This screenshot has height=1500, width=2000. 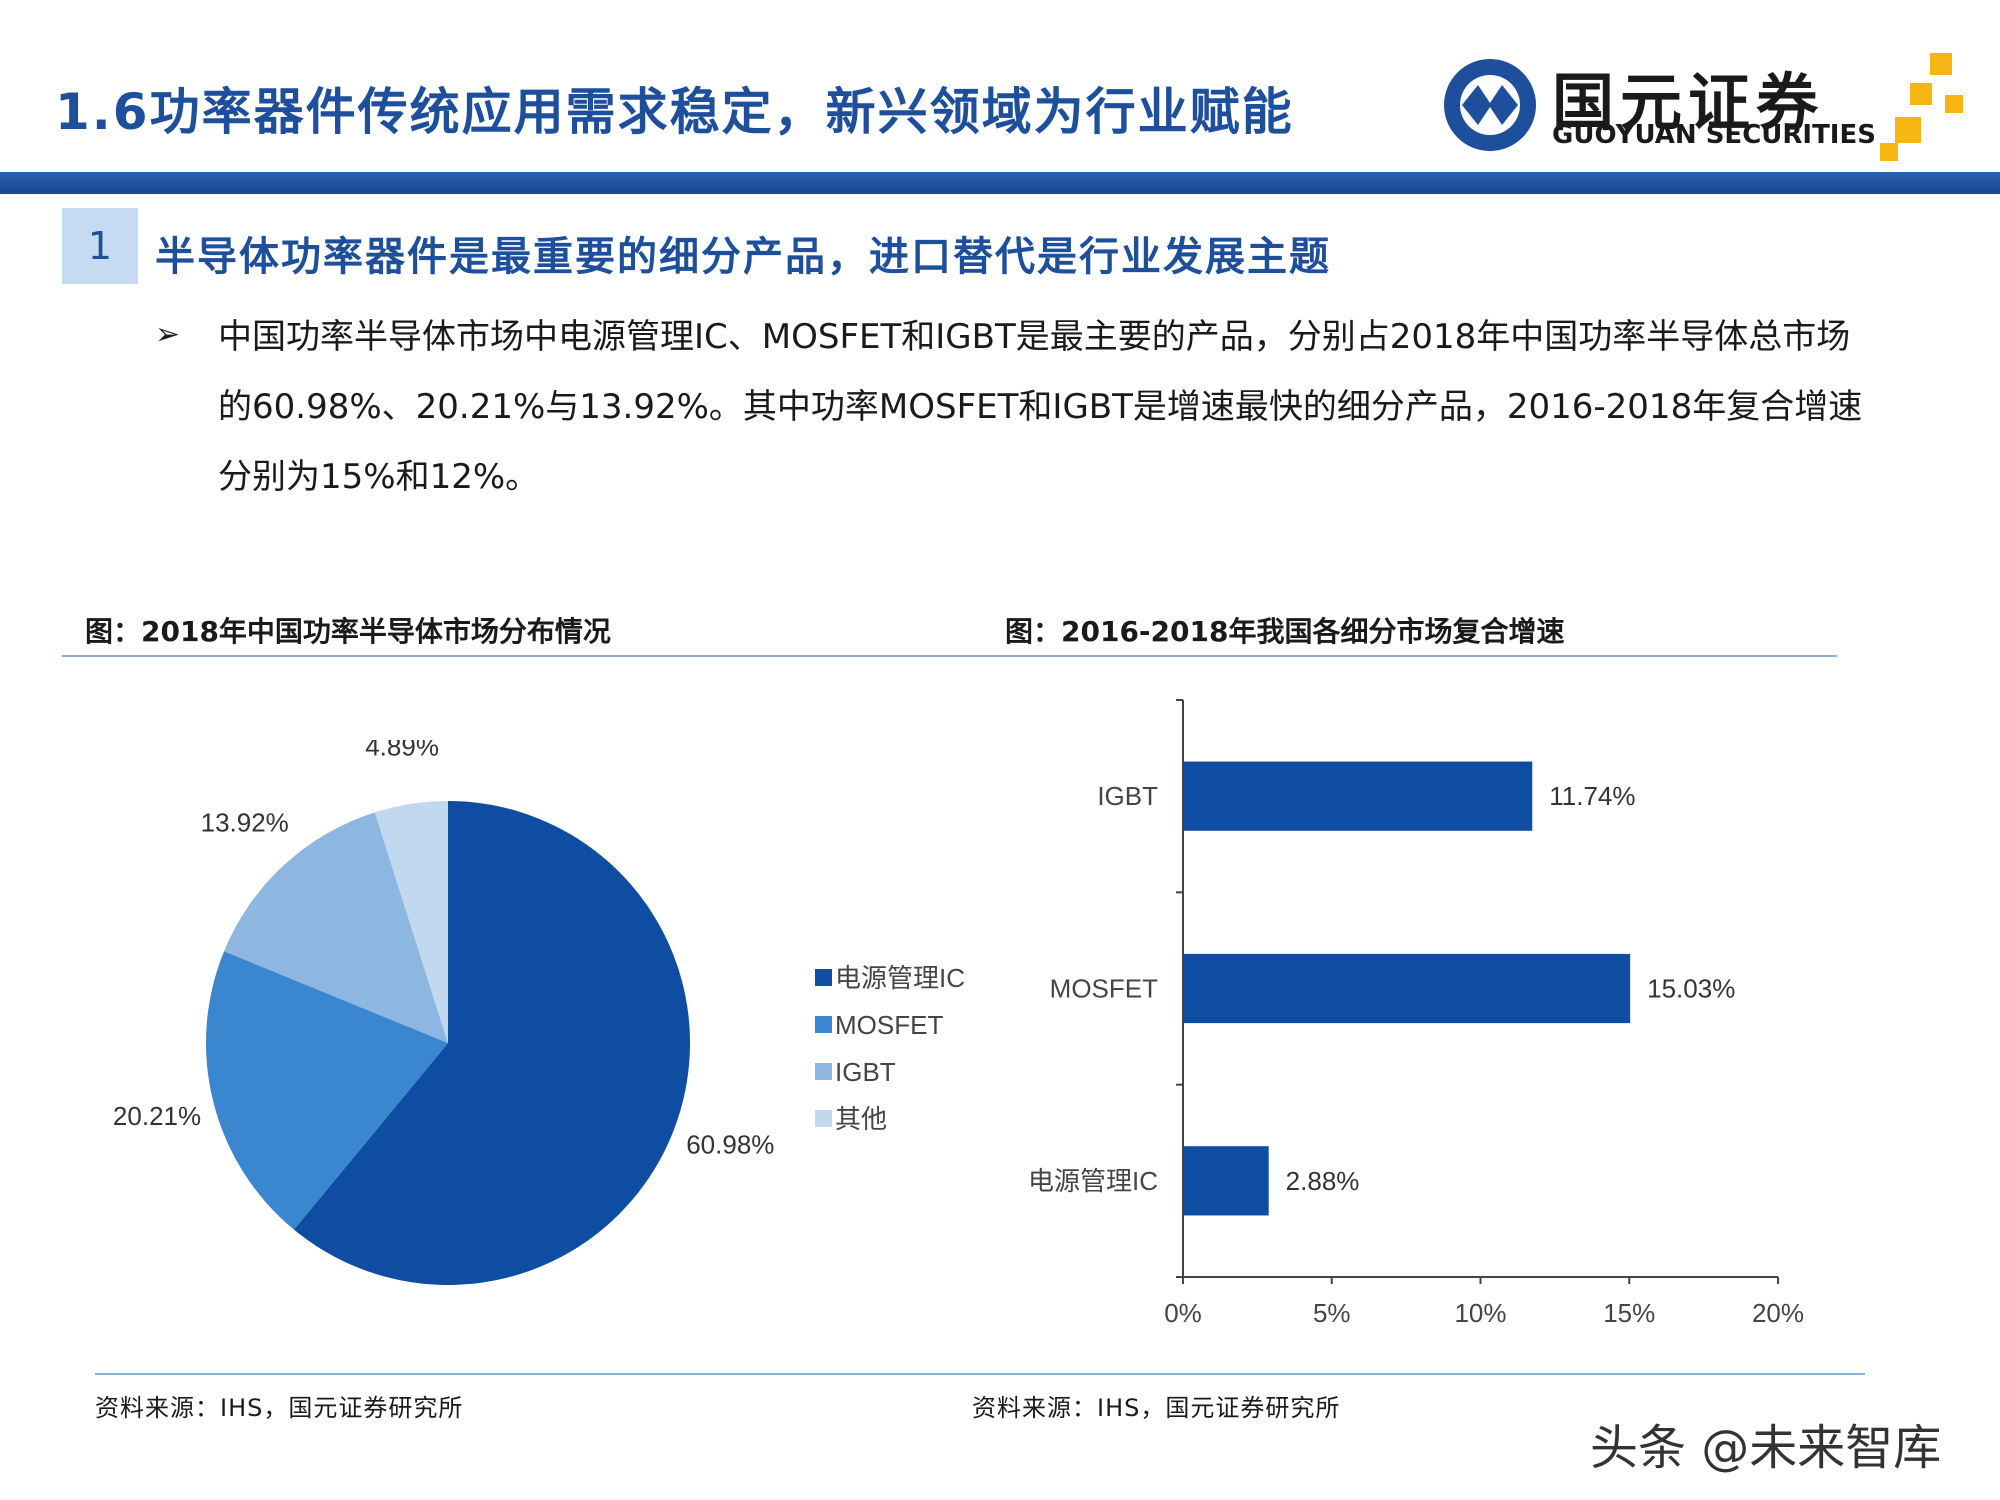 I want to click on legend-entry: MOSFET, so click(x=889, y=1025).